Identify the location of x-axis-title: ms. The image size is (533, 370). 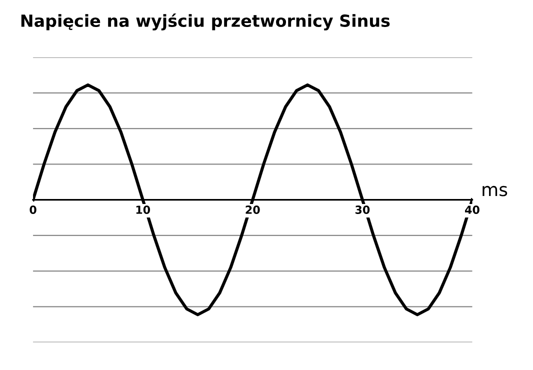
(495, 191).